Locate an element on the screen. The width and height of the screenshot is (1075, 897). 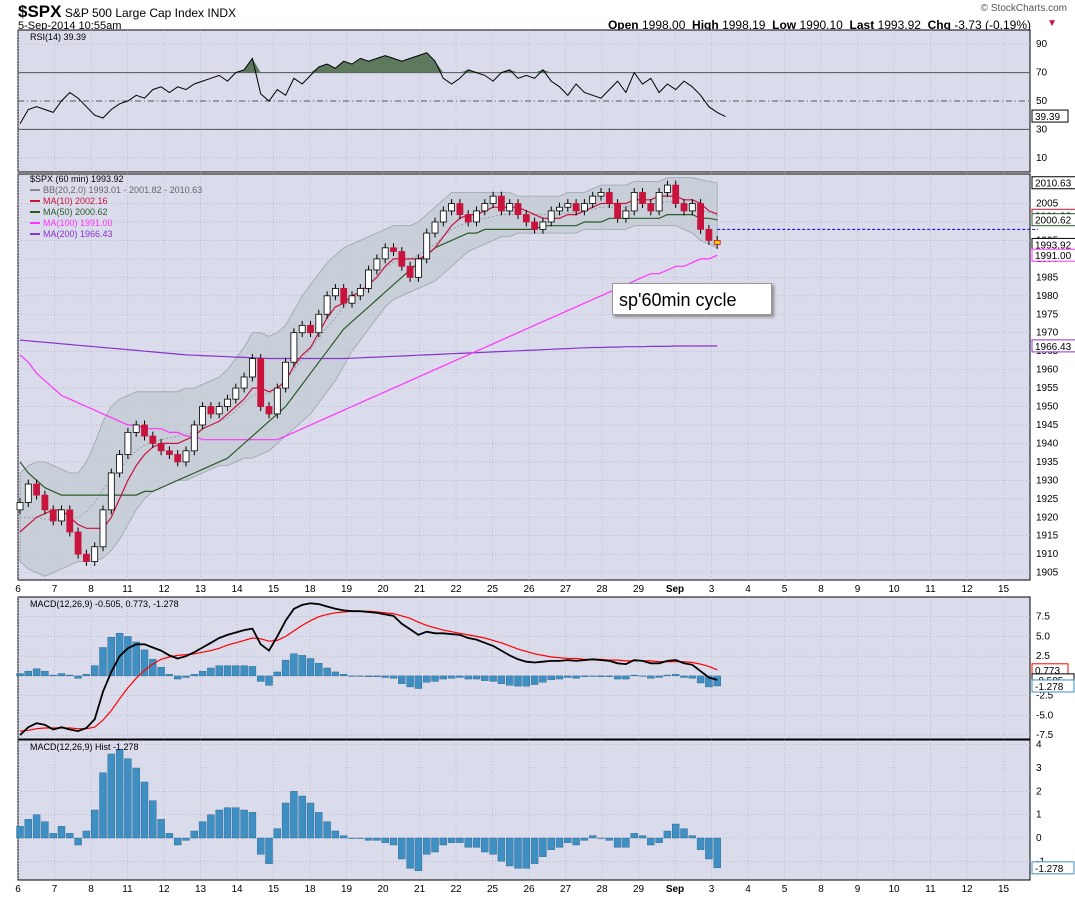
hist-title: MACD(12,26,9) Hist -1.278 is located at coordinates (84, 747).